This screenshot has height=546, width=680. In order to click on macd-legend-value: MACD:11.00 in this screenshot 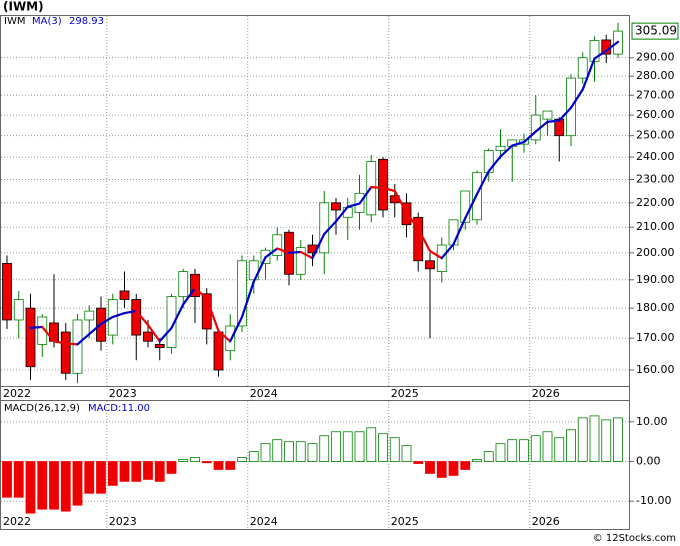, I will do `click(119, 408)`.